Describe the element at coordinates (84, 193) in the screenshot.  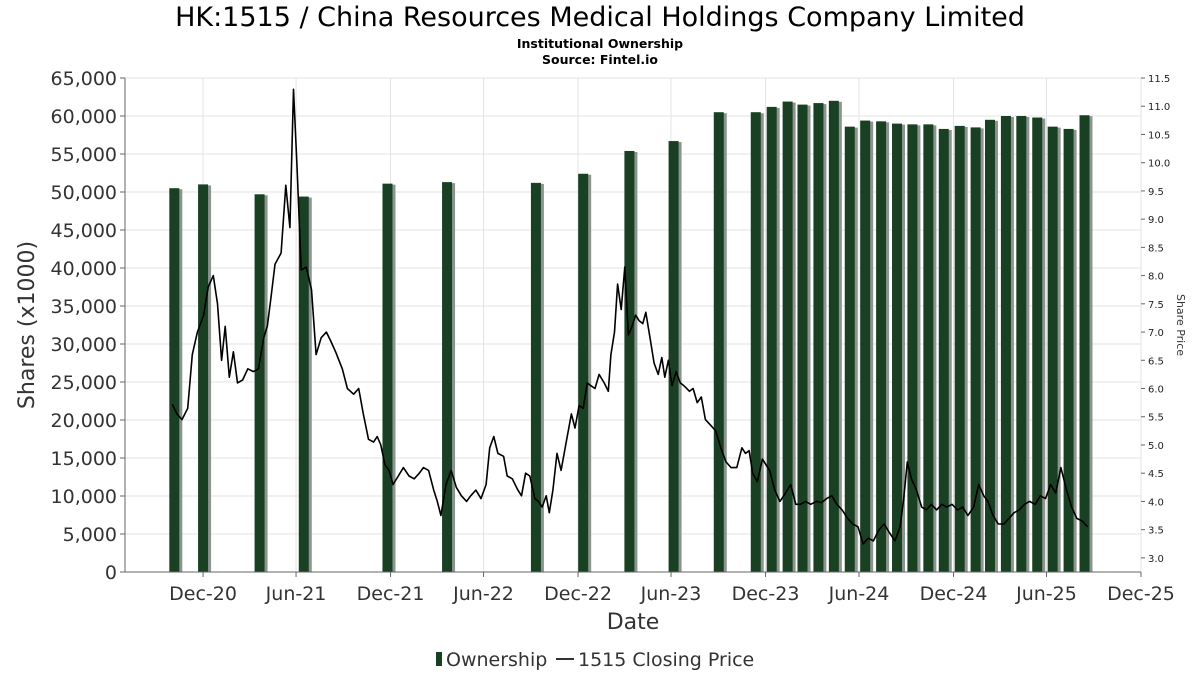
I see `y-tick-label: 50,000` at that location.